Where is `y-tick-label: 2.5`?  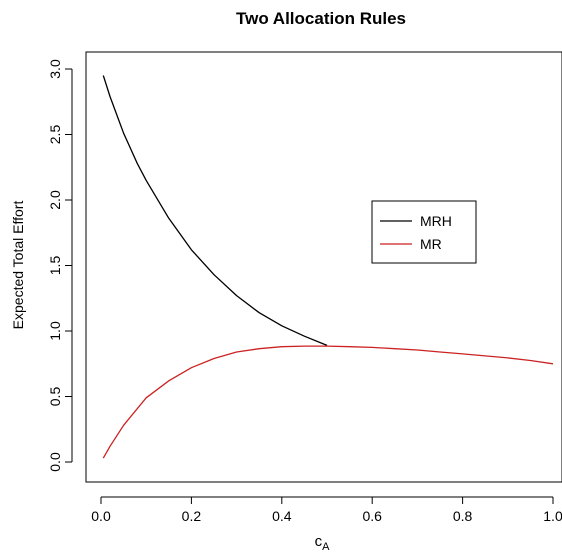
y-tick-label: 2.5 is located at coordinates (55, 135).